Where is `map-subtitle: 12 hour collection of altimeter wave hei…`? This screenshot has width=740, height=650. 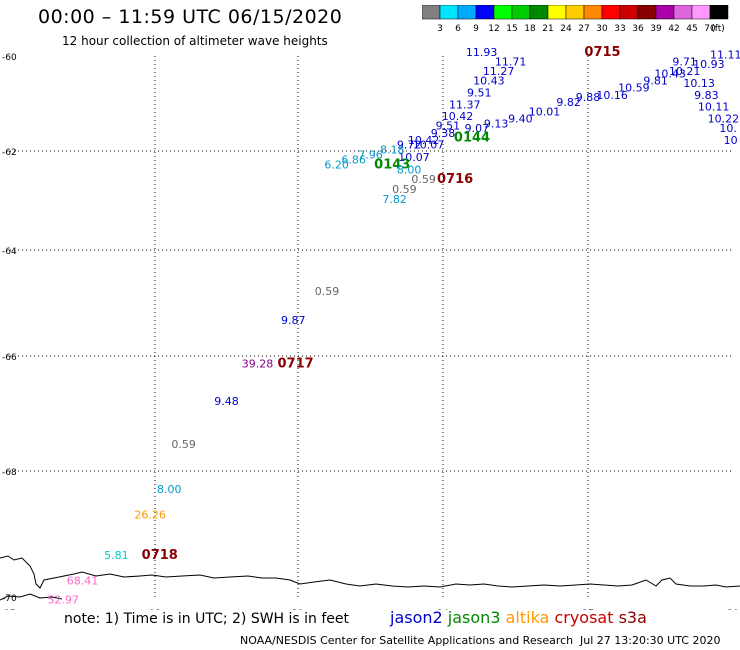 map-subtitle: 12 hour collection of altimeter wave hei… is located at coordinates (195, 41).